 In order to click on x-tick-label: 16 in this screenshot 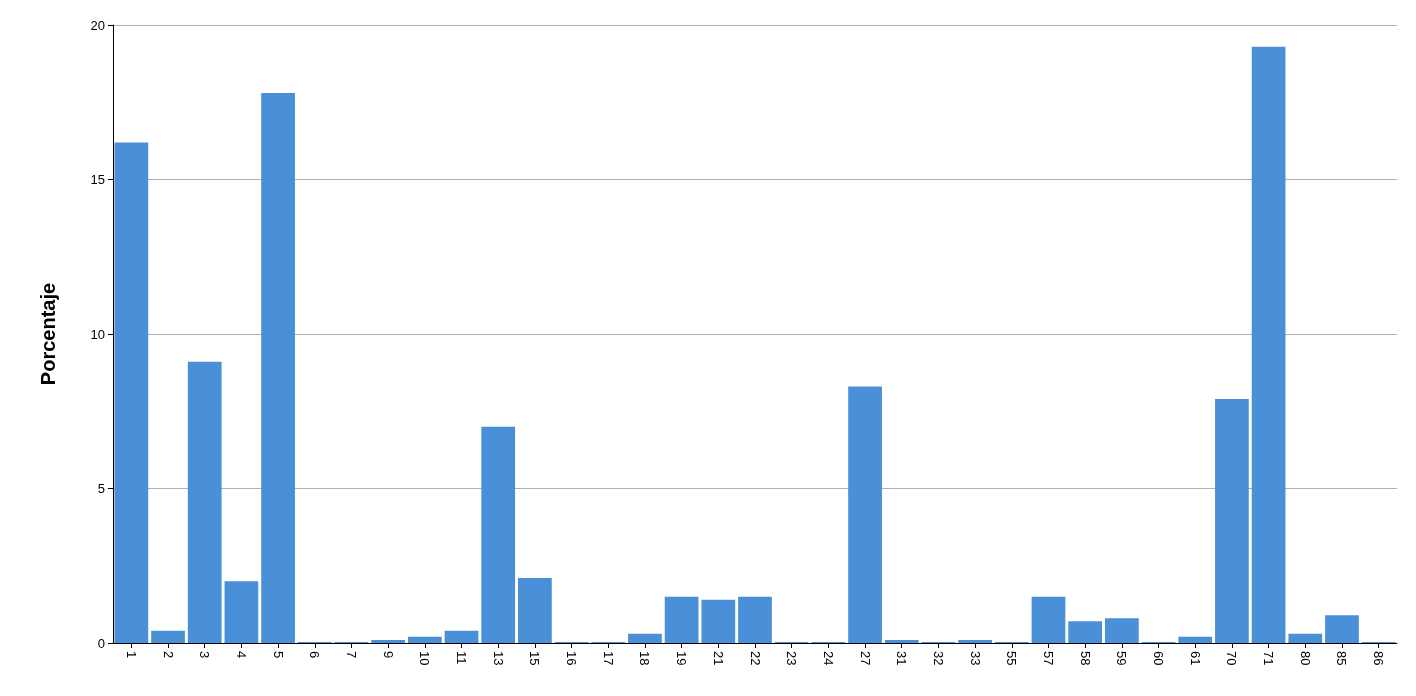, I will do `click(572, 658)`.